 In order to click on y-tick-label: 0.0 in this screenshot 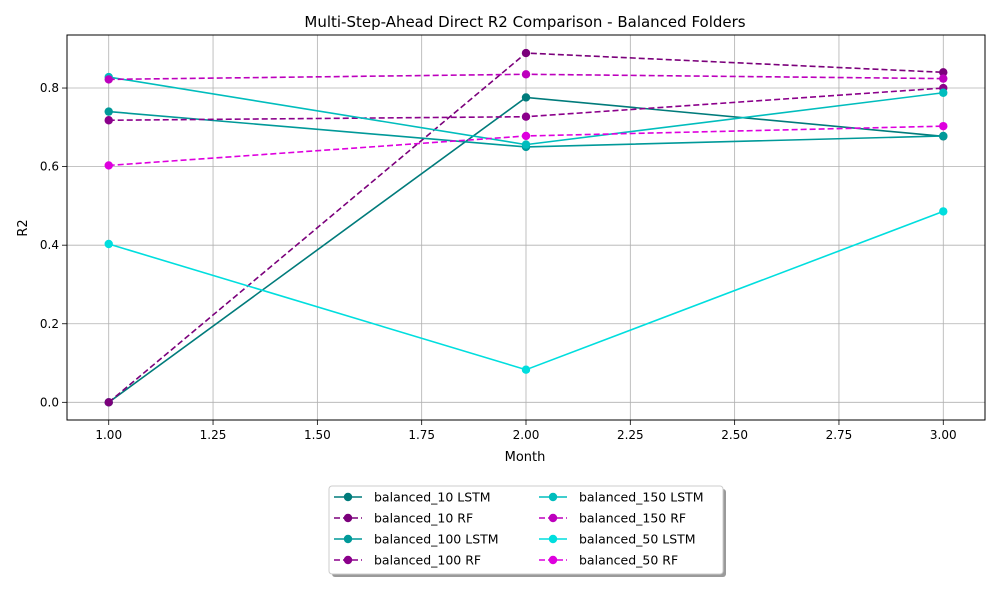, I will do `click(49, 402)`.